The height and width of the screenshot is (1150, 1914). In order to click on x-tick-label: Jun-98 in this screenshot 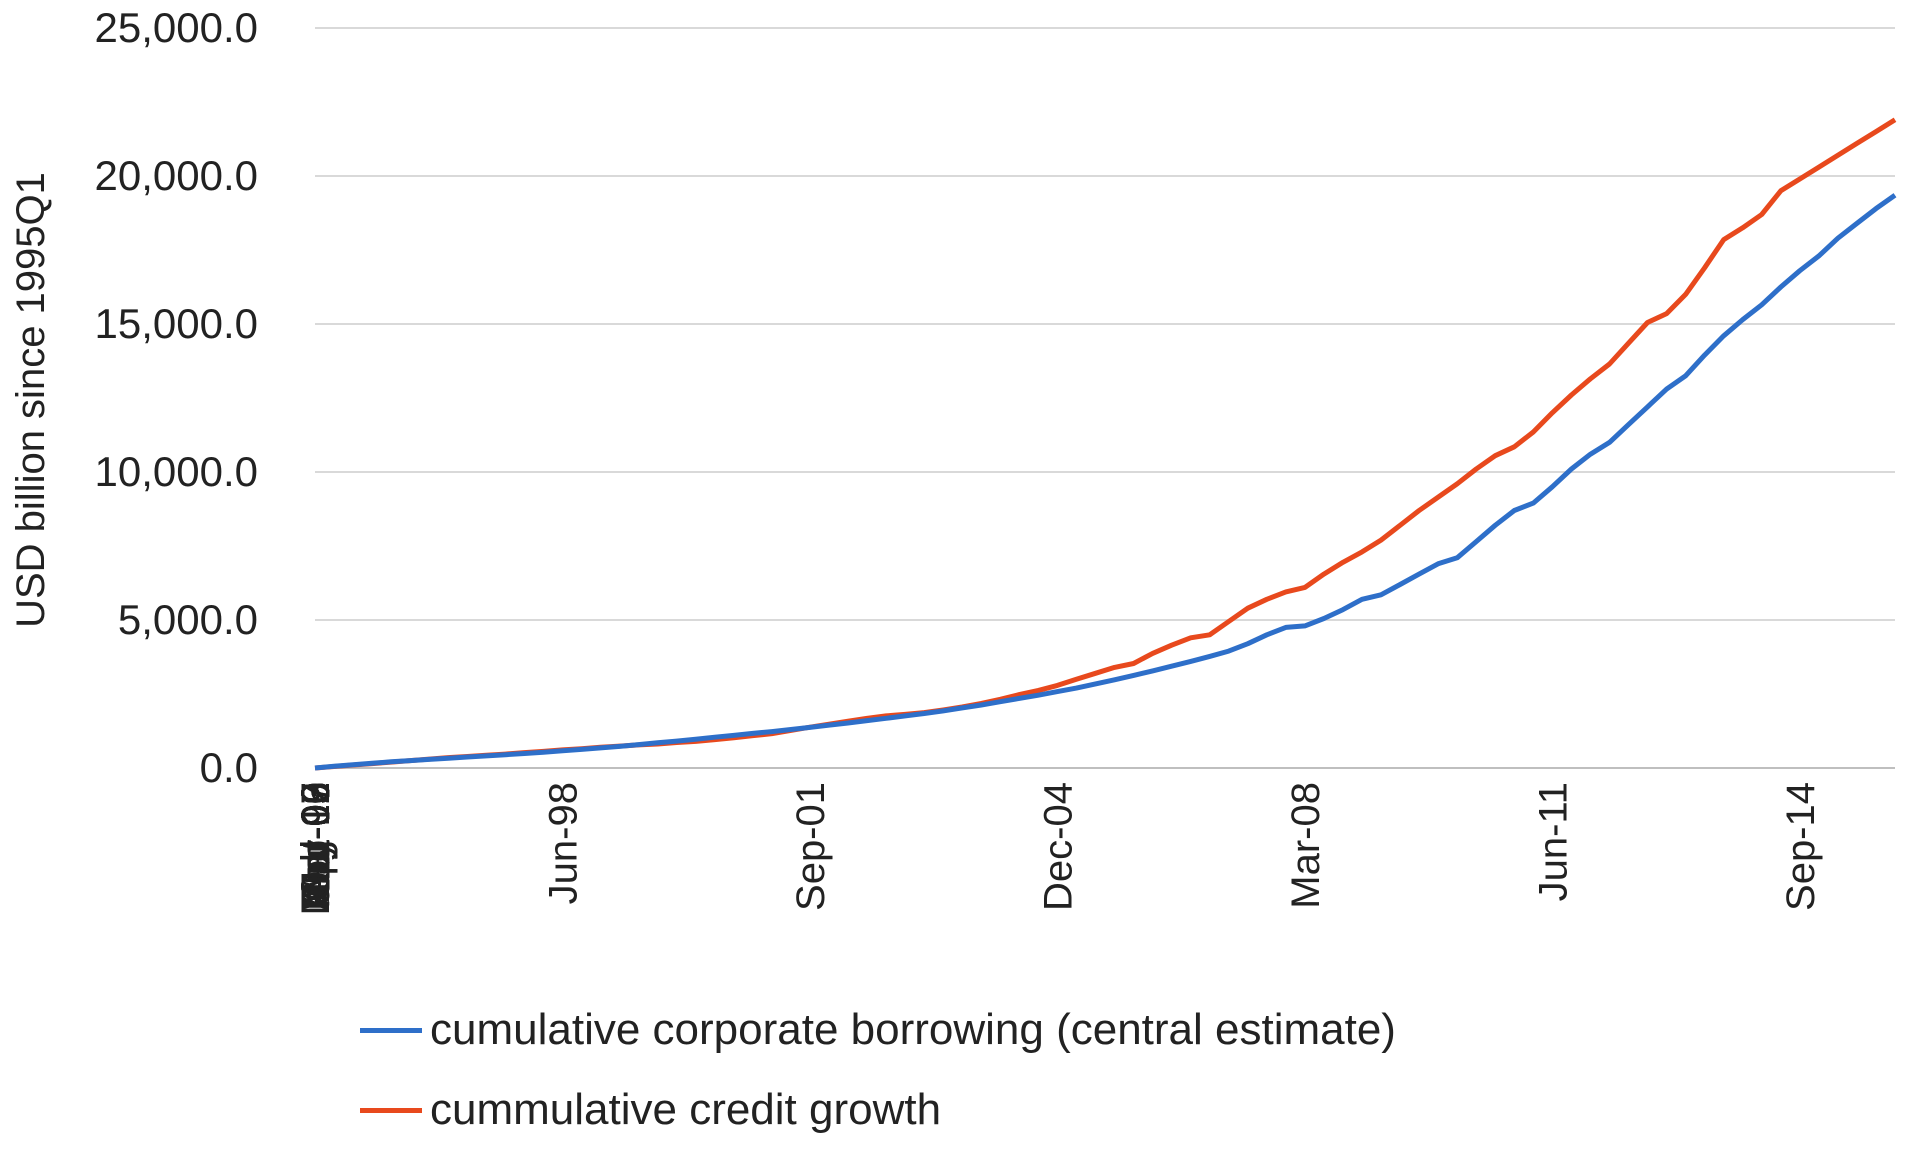, I will do `click(563, 843)`.